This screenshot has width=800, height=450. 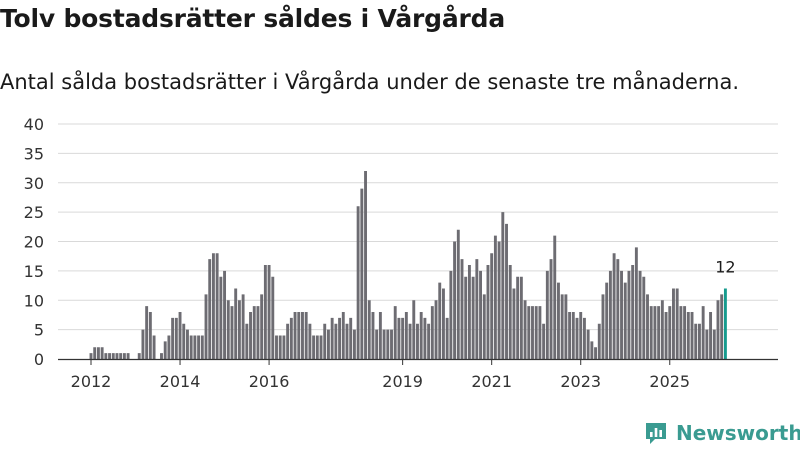 What do you see at coordinates (722, 433) in the screenshot?
I see `newsworthy-logo: Newsworthy` at bounding box center [722, 433].